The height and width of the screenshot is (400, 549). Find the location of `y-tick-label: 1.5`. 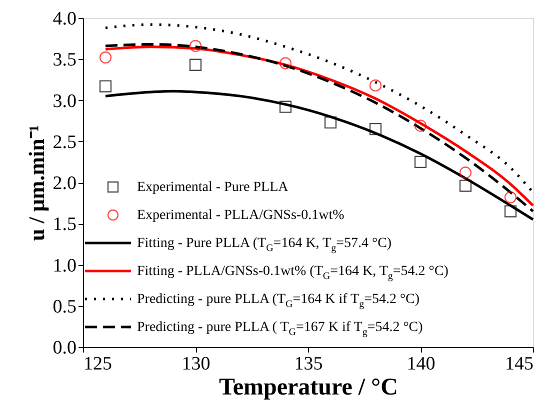

y-tick-label: 1.5 is located at coordinates (64, 225).